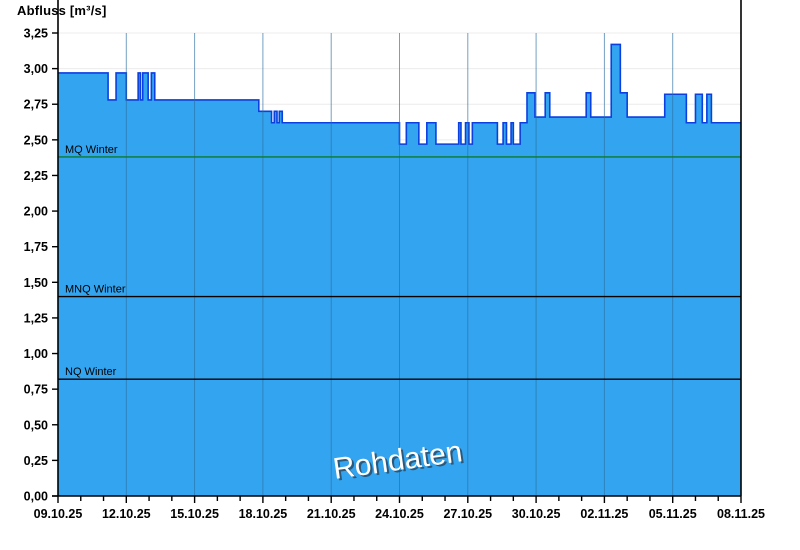 The image size is (800, 550). What do you see at coordinates (36, 354) in the screenshot?
I see `y-tick-label: 1,00` at bounding box center [36, 354].